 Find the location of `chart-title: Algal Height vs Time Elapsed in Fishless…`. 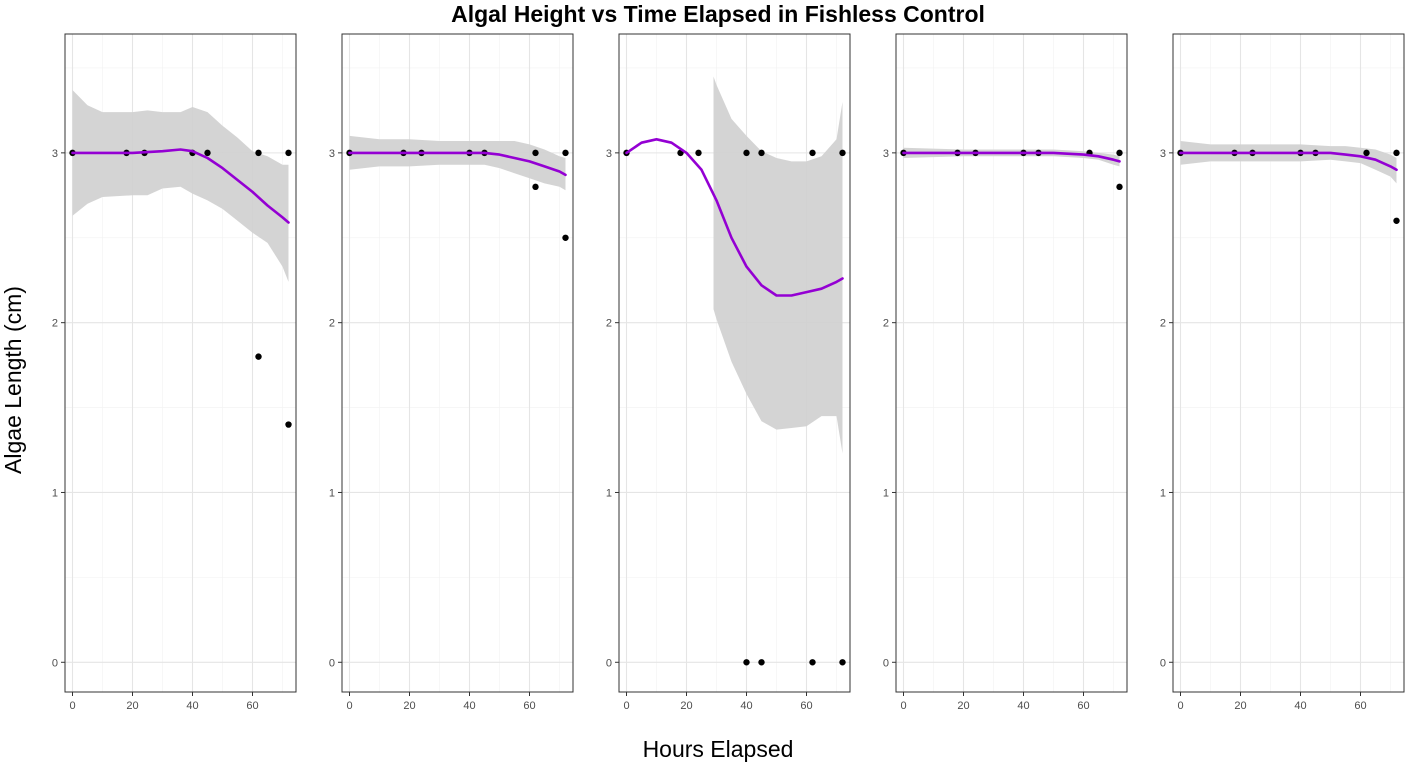

chart-title: Algal Height vs Time Elapsed in Fishless… is located at coordinates (718, 14).